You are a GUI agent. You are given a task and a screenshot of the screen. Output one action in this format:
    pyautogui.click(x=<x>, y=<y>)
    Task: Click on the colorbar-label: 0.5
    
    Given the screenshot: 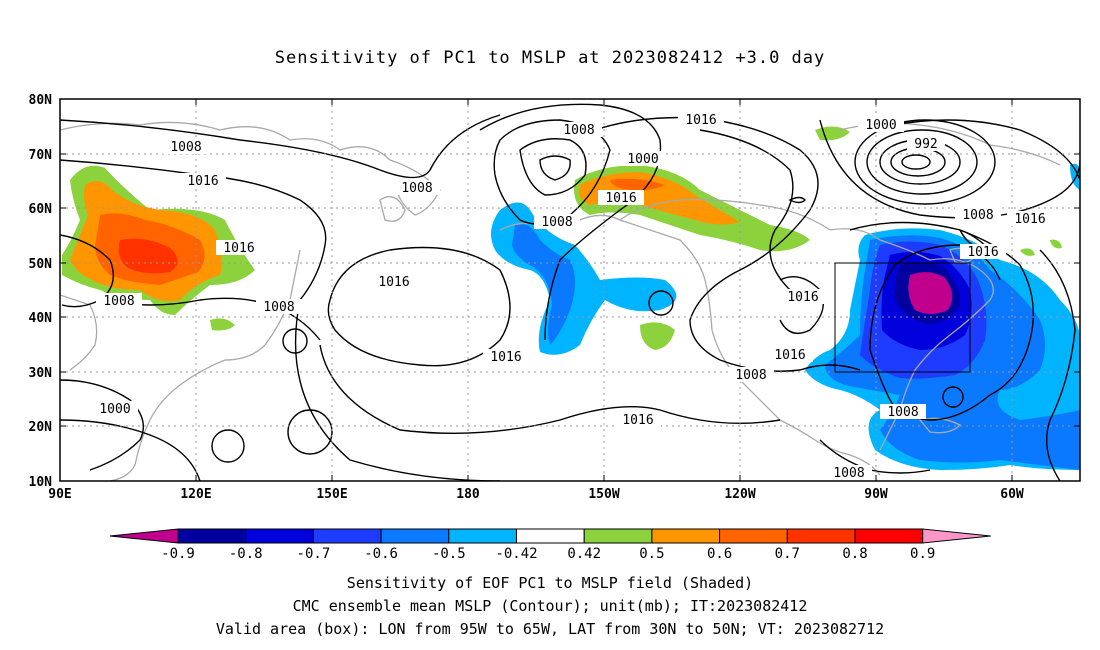 What is the action you would take?
    pyautogui.click(x=651, y=554)
    